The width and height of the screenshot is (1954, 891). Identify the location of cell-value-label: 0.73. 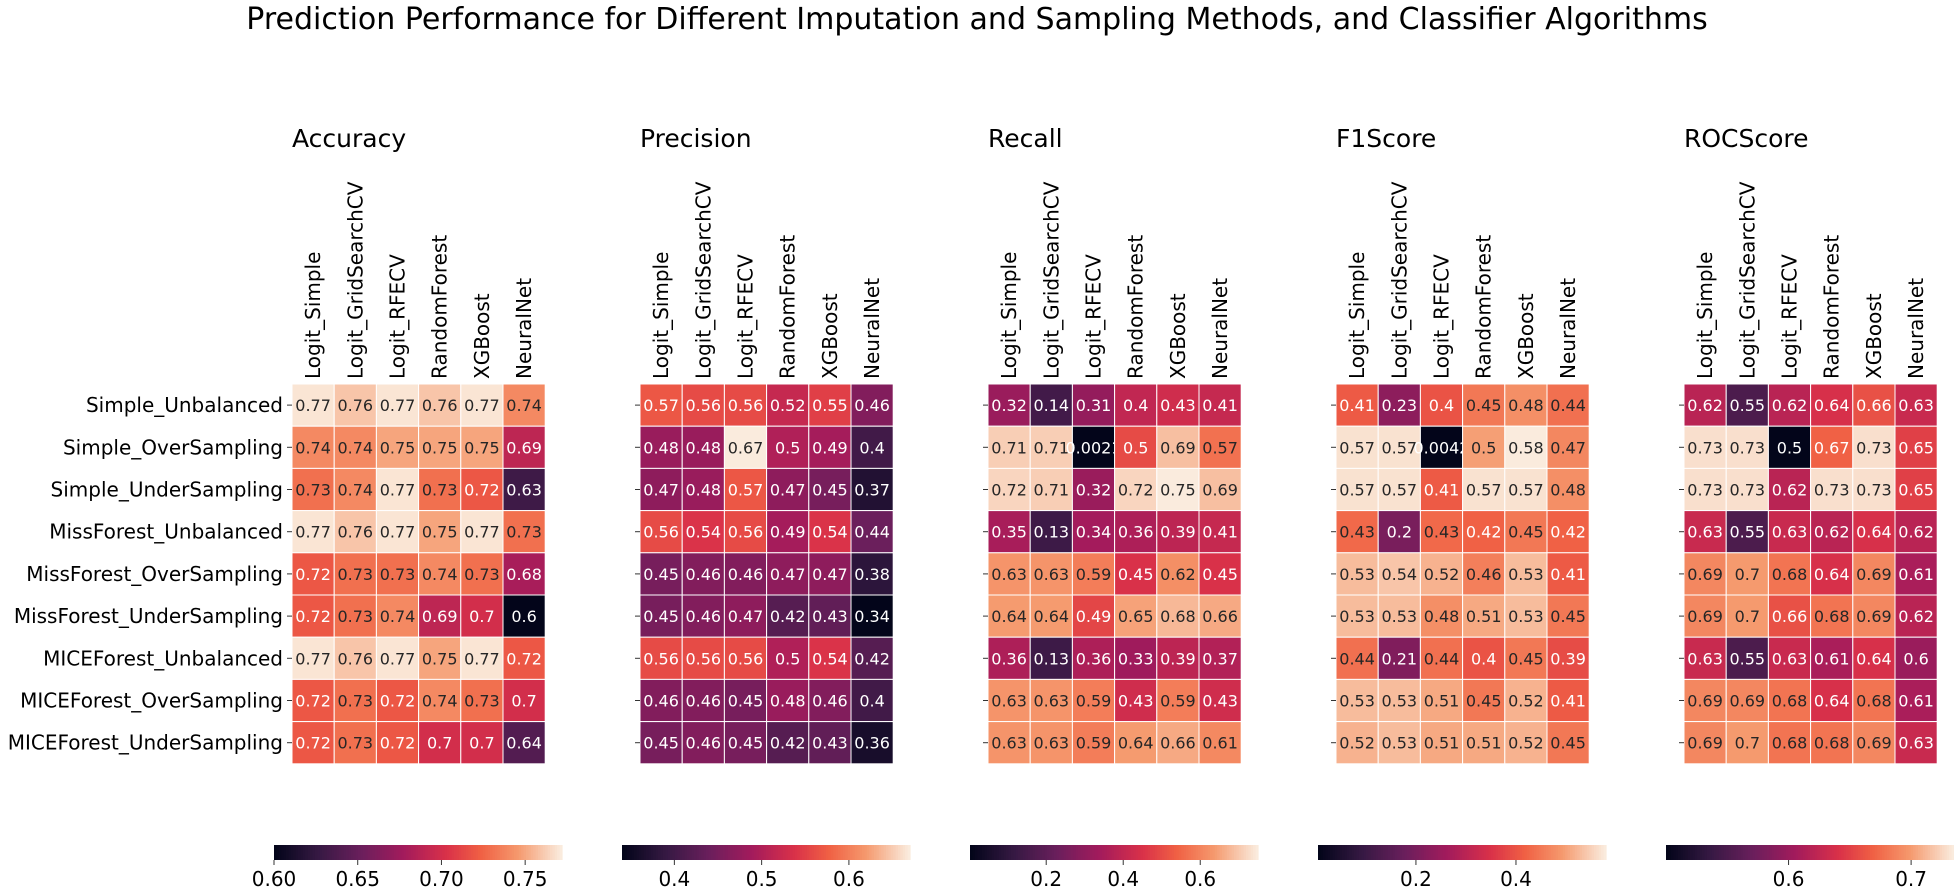
(482, 574).